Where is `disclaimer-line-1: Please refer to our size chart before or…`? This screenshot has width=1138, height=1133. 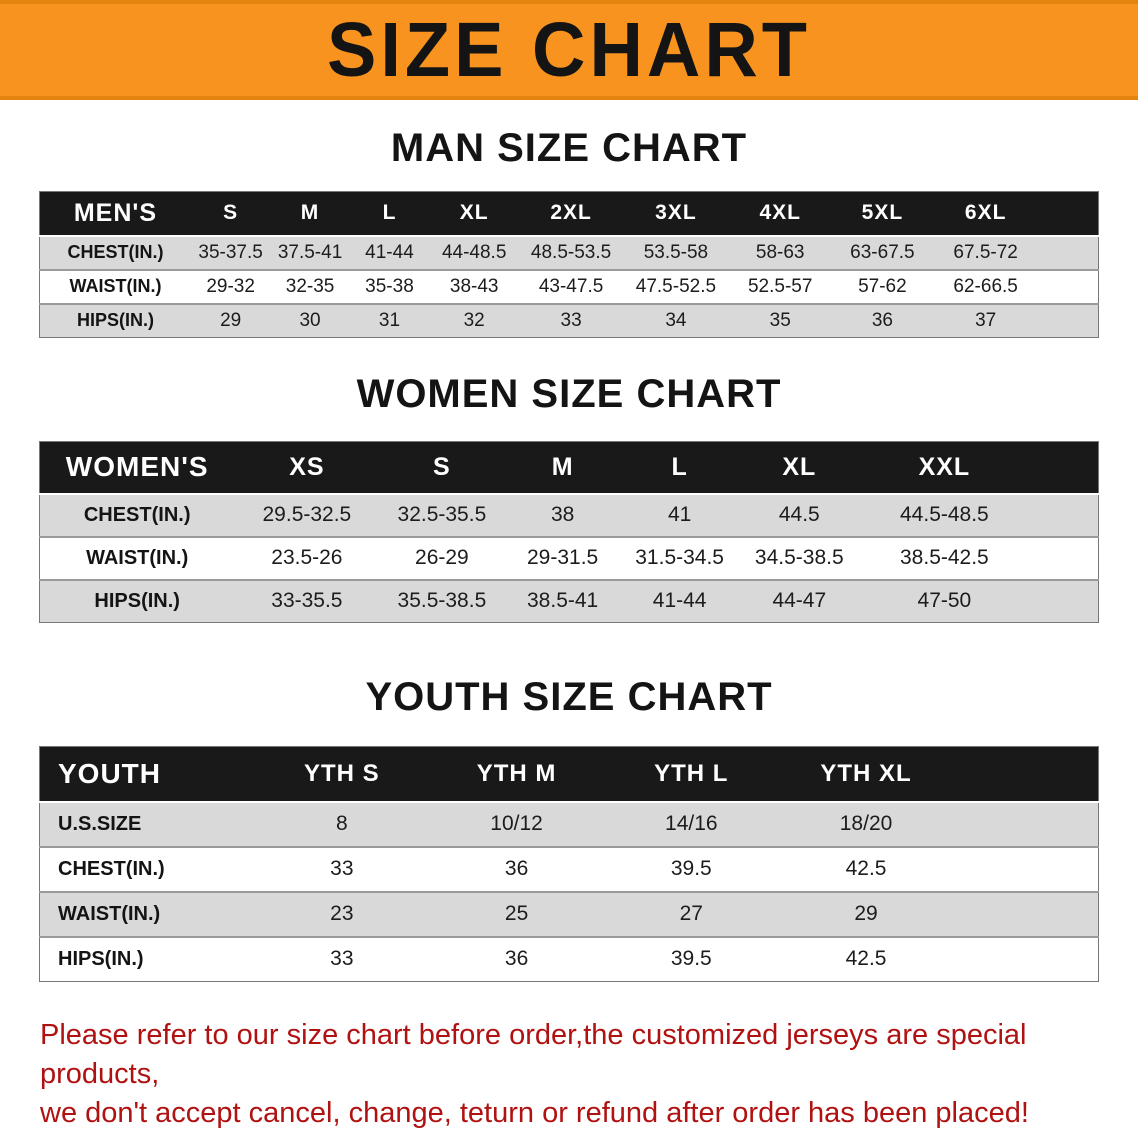 disclaimer-line-1: Please refer to our size chart before or… is located at coordinates (533, 1054).